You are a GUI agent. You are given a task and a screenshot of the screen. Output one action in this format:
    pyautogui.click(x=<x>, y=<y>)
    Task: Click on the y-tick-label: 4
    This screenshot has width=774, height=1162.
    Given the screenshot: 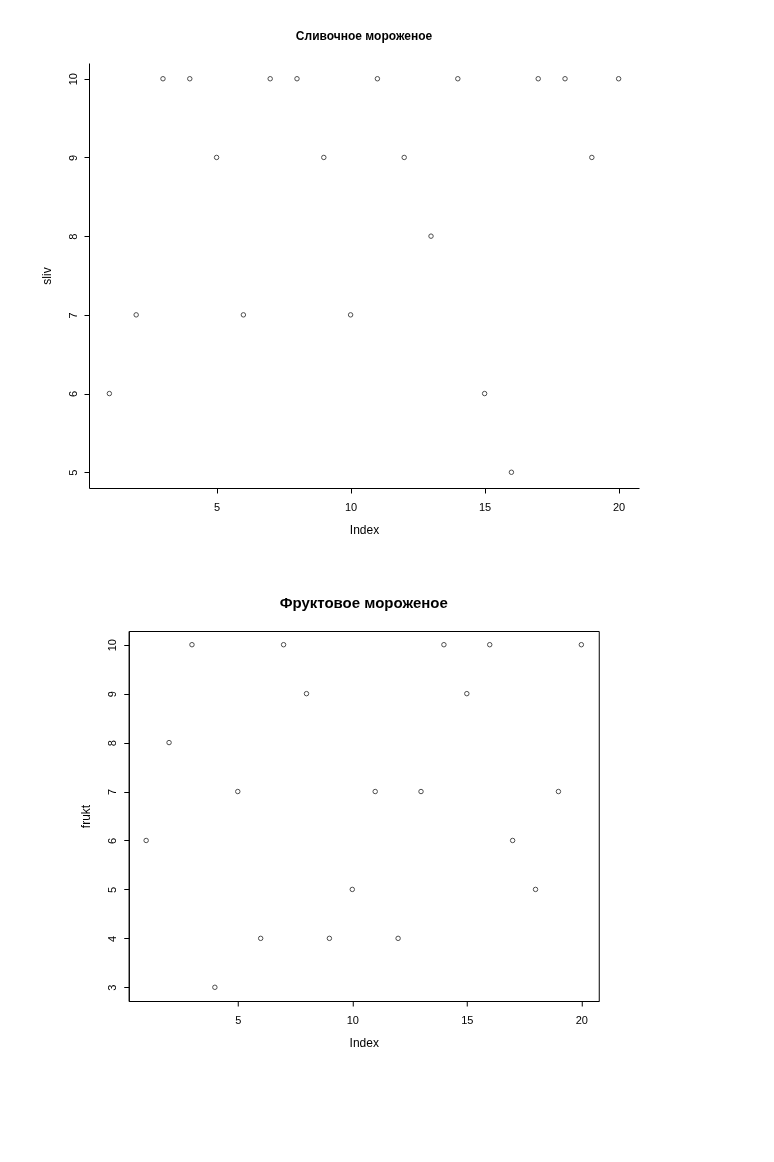 What is the action you would take?
    pyautogui.click(x=112, y=938)
    